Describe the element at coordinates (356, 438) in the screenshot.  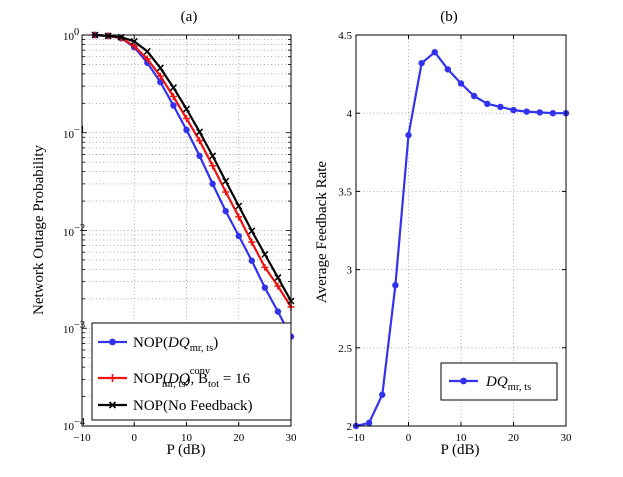
I see `panel-b-xtick-label: −10` at that location.